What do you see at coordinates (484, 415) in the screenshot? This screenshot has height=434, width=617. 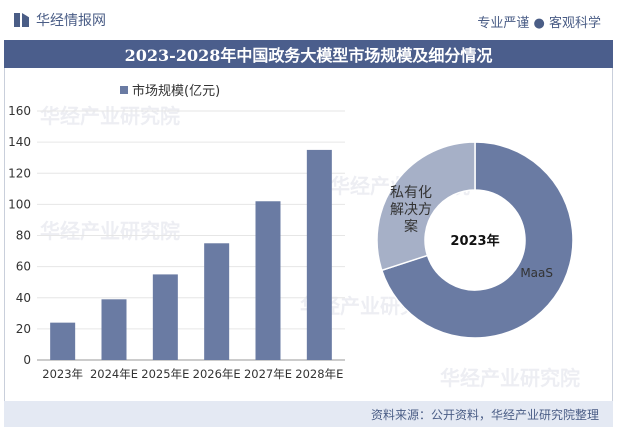 I see `source-note: 资料来源：公开资料，华经产业研究院整理` at bounding box center [484, 415].